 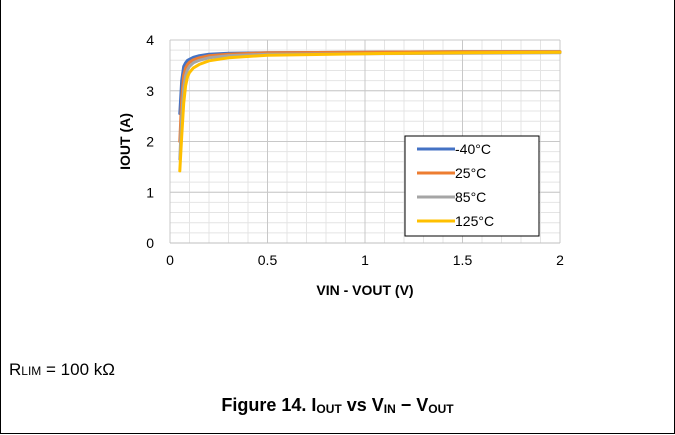 What do you see at coordinates (150, 243) in the screenshot?
I see `y-tick-label: 0` at bounding box center [150, 243].